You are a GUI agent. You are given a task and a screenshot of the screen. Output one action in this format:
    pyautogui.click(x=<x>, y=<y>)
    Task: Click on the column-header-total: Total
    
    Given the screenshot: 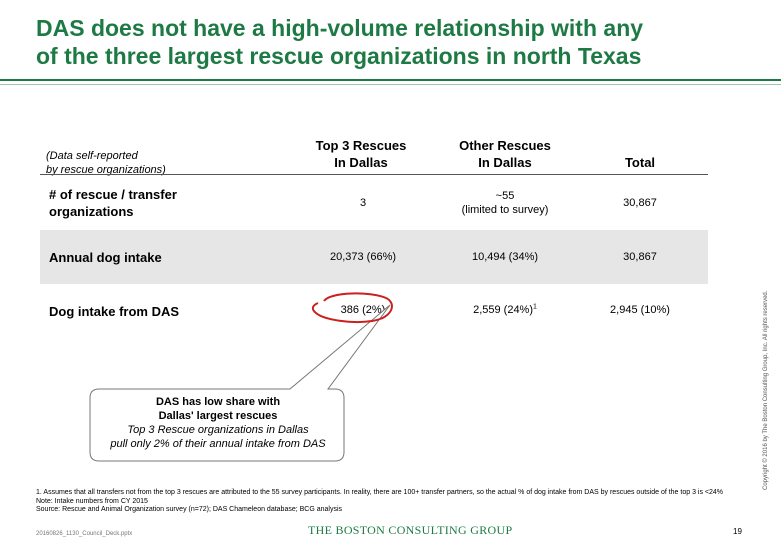 What is the action you would take?
    pyautogui.click(x=640, y=162)
    